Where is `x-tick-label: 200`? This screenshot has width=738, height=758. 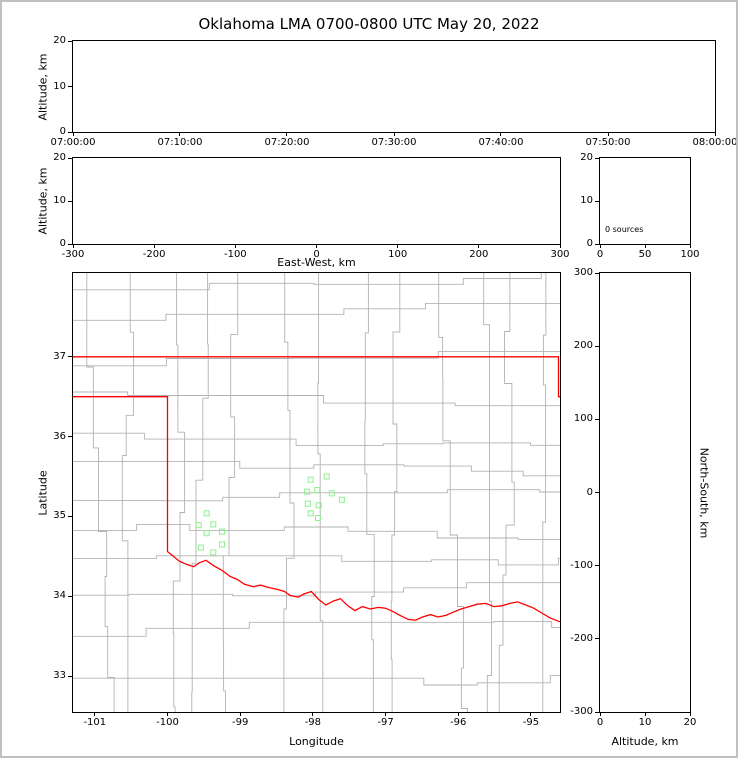
x-tick-label: 200 is located at coordinates (479, 254).